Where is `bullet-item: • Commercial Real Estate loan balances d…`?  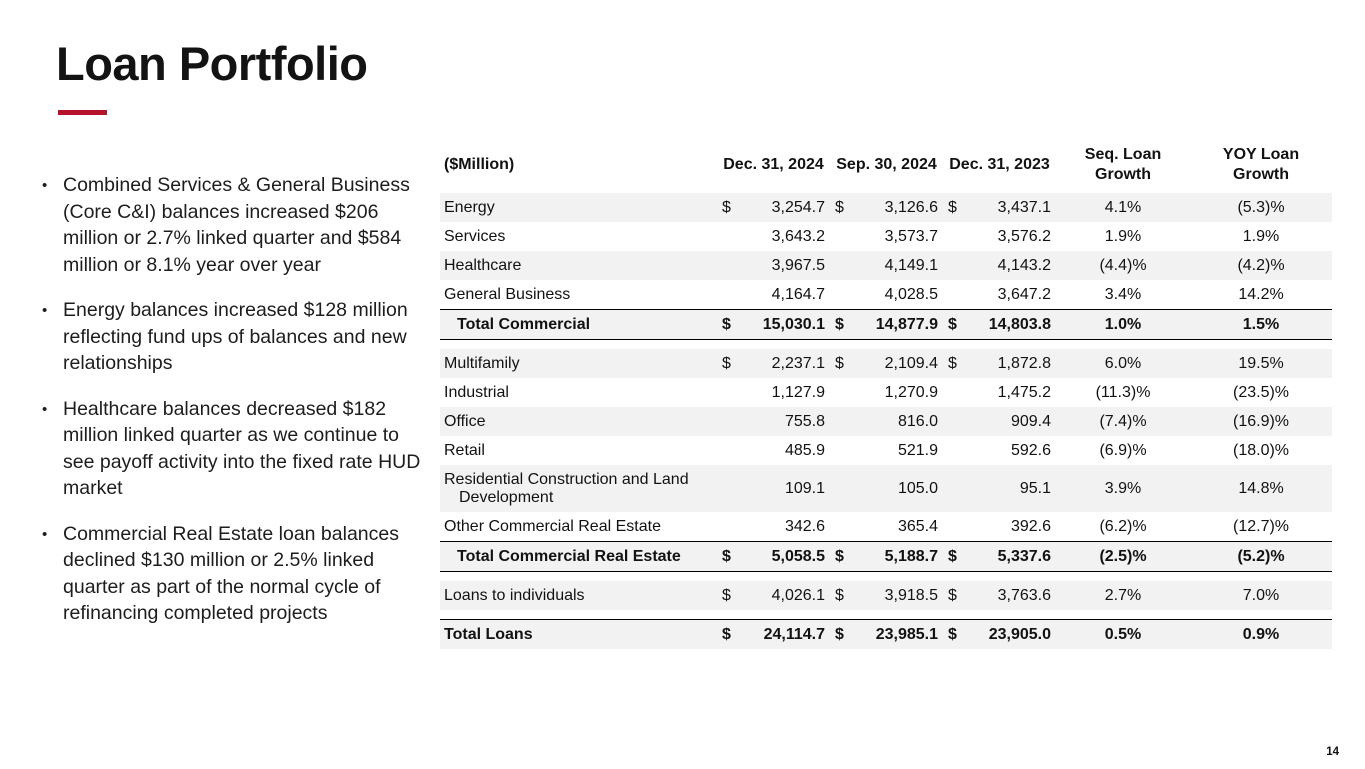
bullet-item: • Commercial Real Estate loan balances d… is located at coordinates (233, 574).